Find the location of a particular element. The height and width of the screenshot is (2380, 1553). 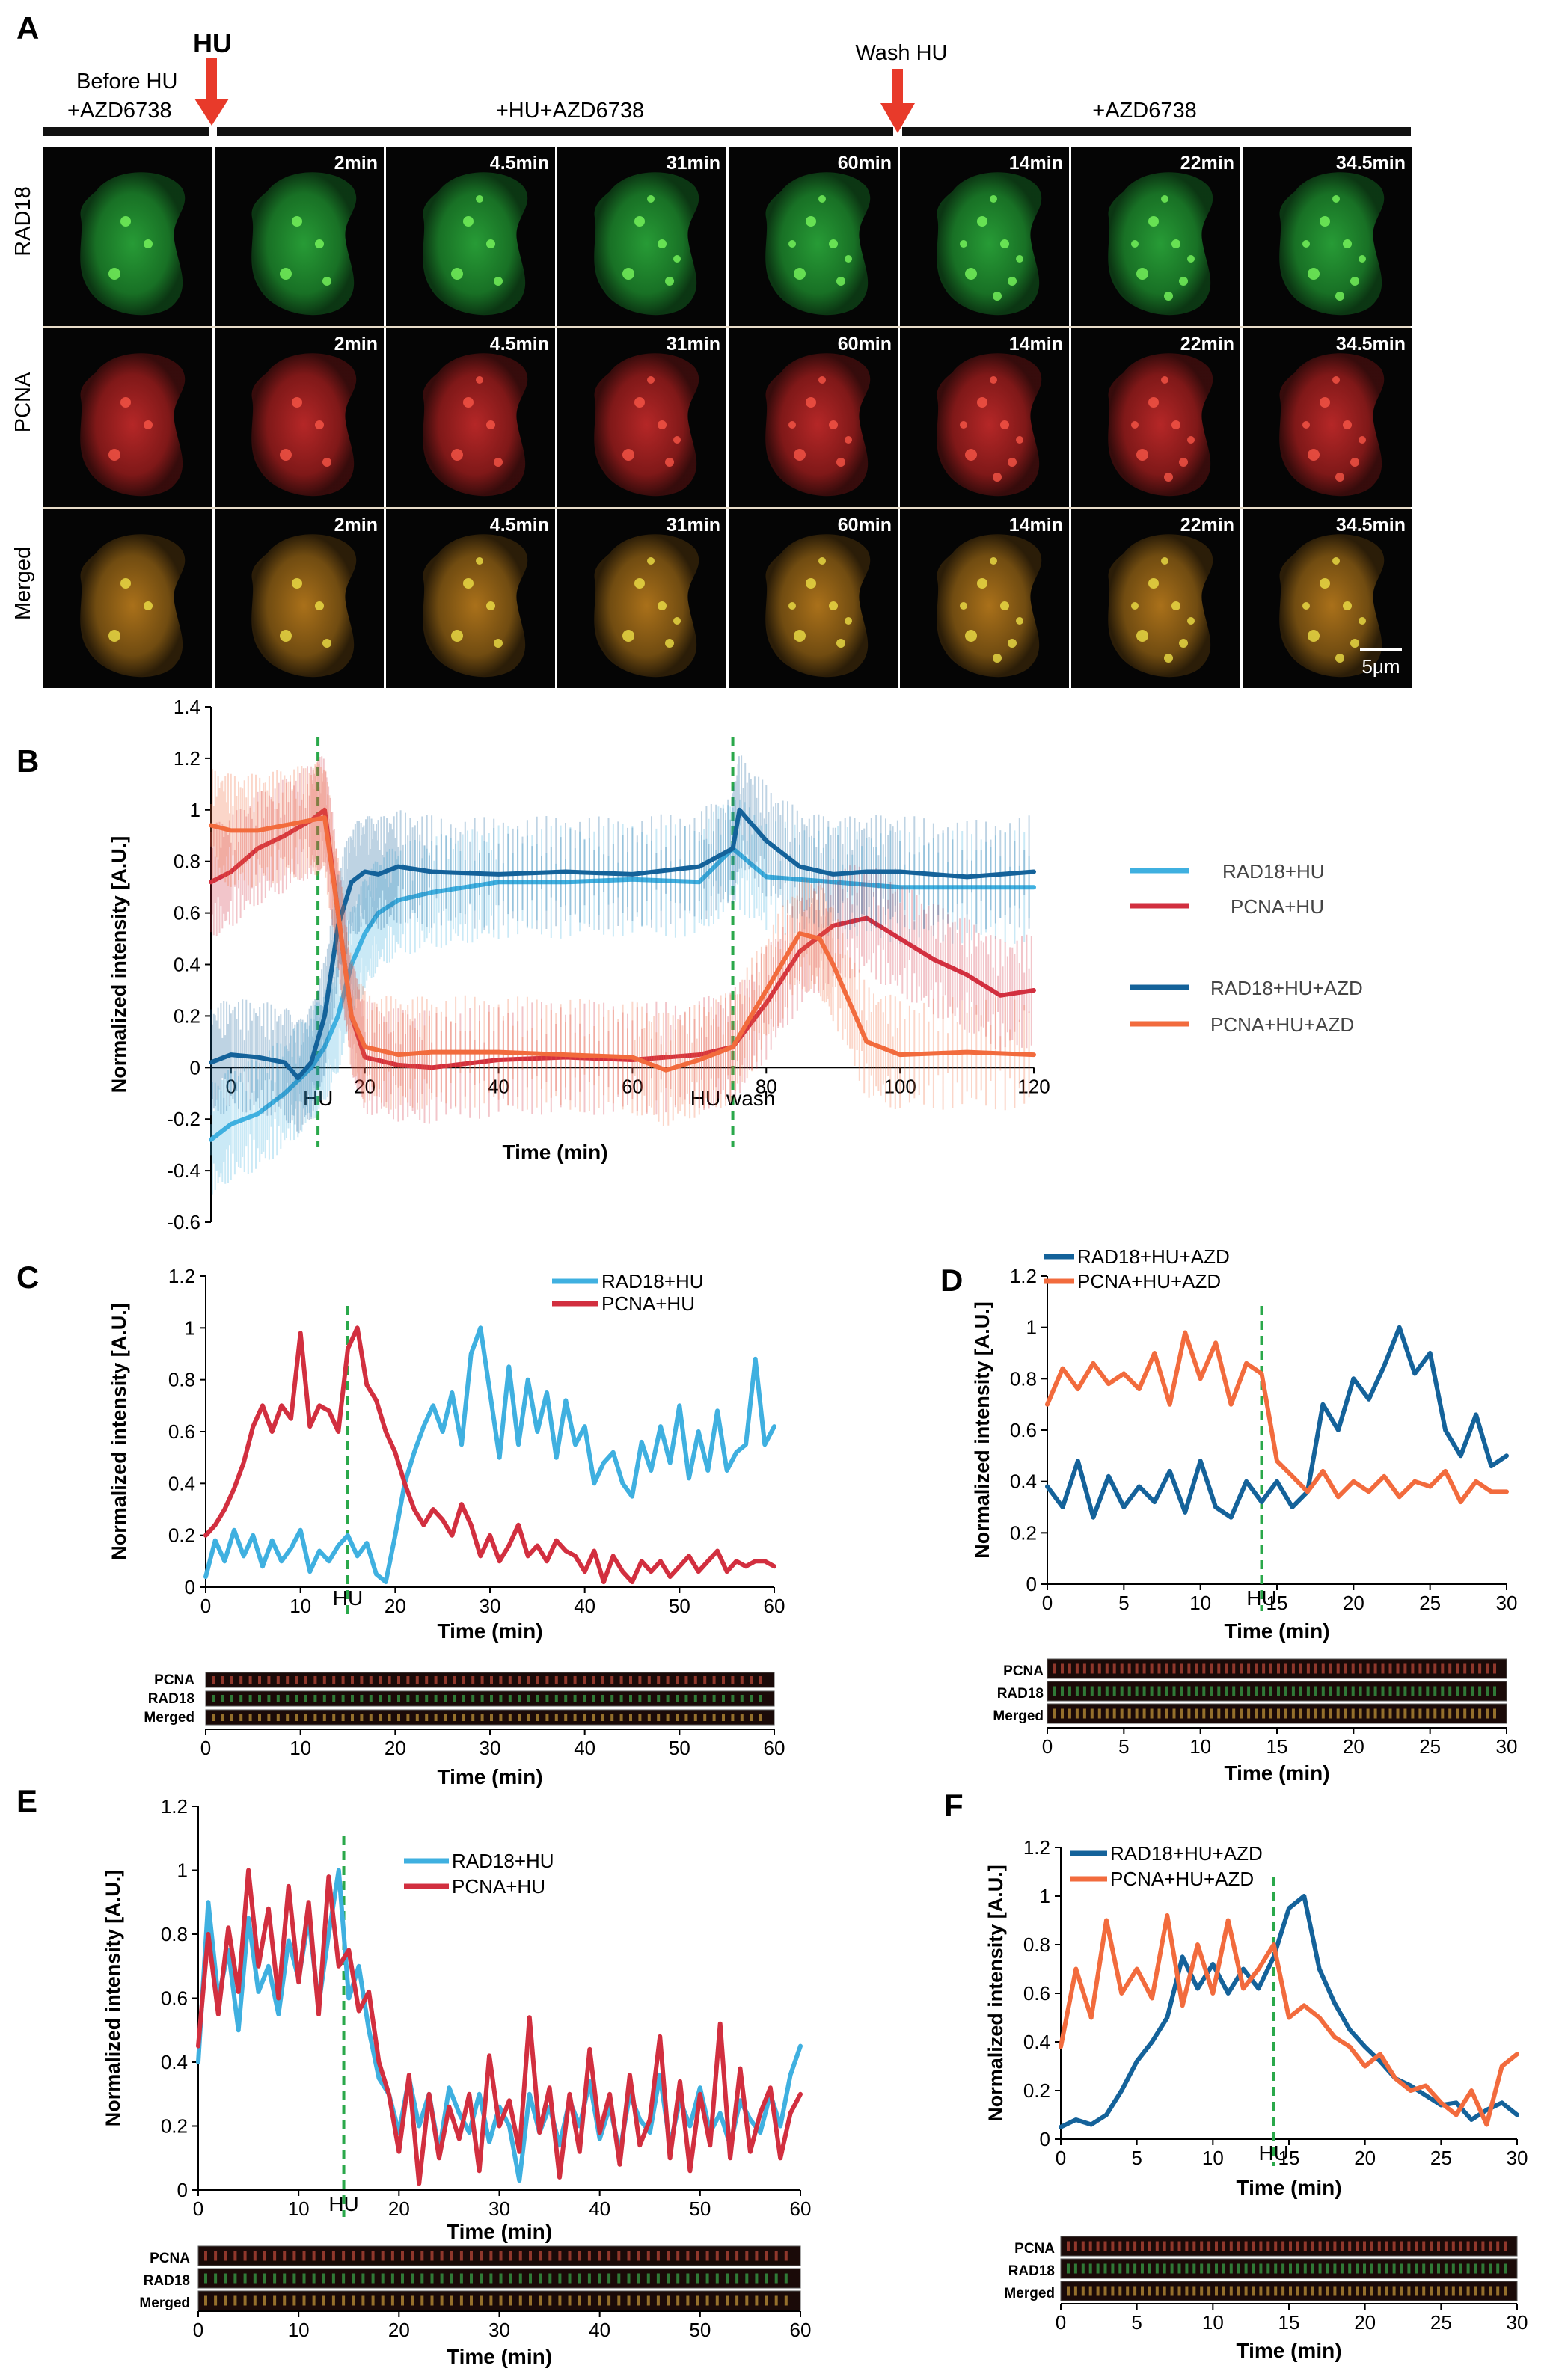

x-tick-label-20: 20 is located at coordinates (1353, 1603).